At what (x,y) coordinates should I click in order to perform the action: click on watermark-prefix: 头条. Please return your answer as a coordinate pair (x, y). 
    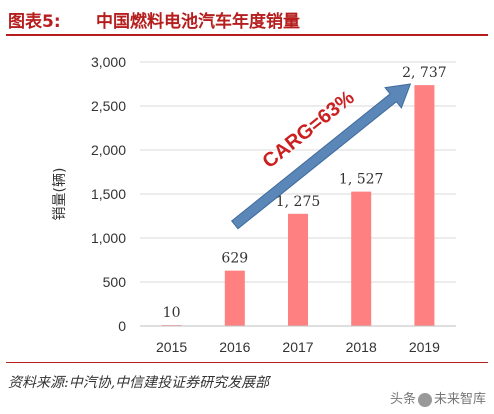
    Looking at the image, I should click on (402, 399).